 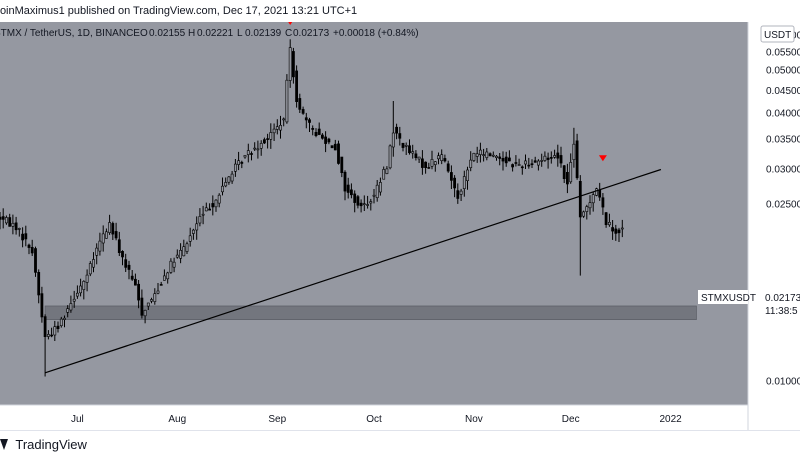 I want to click on price-tick-label: 0.04000, so click(x=783, y=114).